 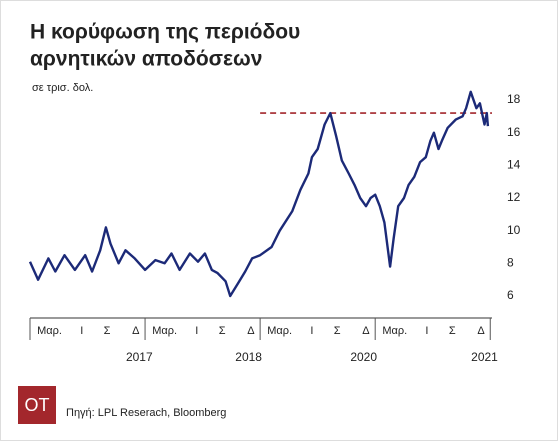 I want to click on logo: ΟΤ, so click(x=37, y=405).